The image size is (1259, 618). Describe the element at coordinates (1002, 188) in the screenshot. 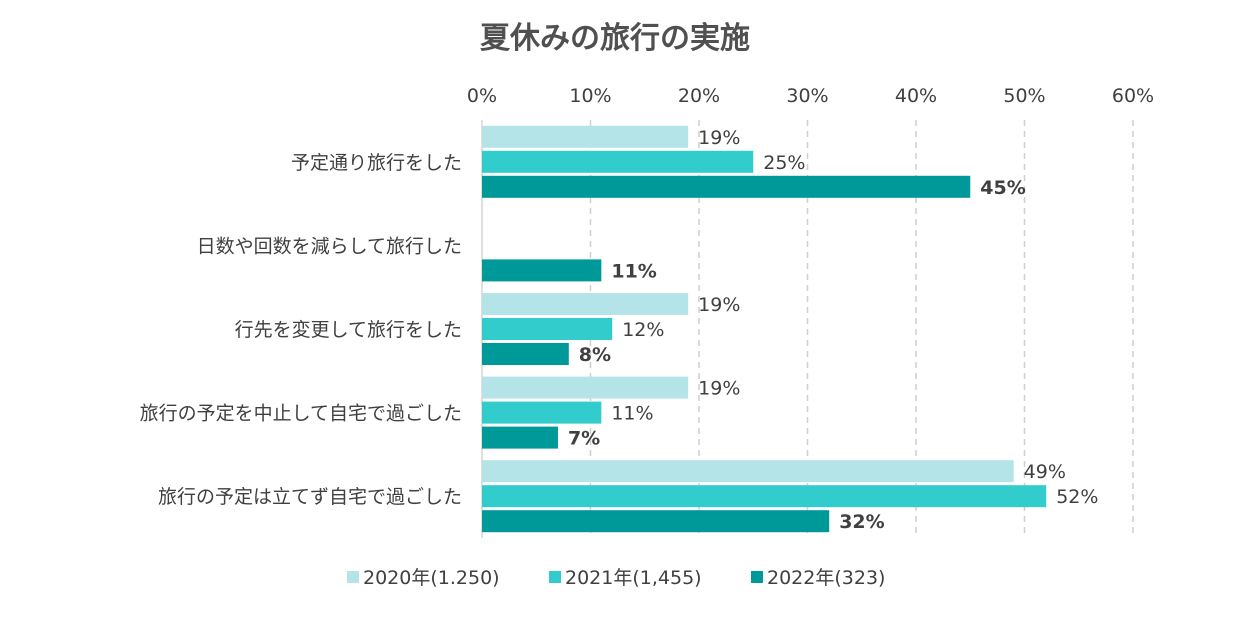

I see `data-label: 45%` at that location.